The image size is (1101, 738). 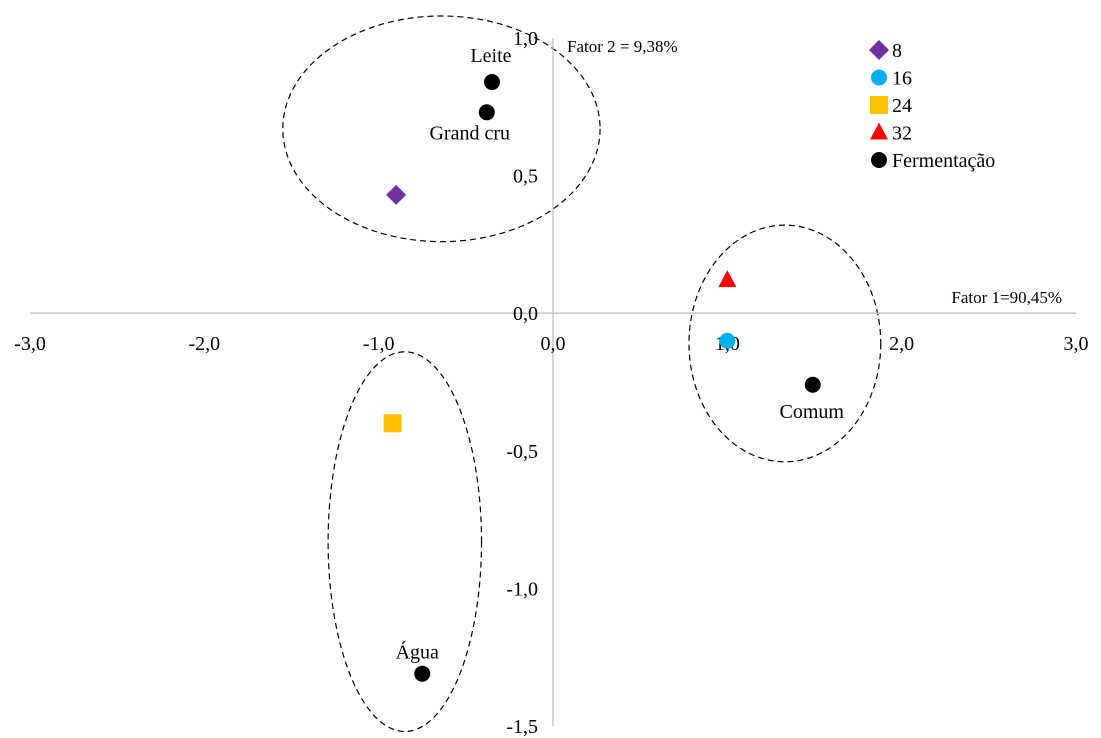 What do you see at coordinates (417, 652) in the screenshot?
I see `point-label: Água` at bounding box center [417, 652].